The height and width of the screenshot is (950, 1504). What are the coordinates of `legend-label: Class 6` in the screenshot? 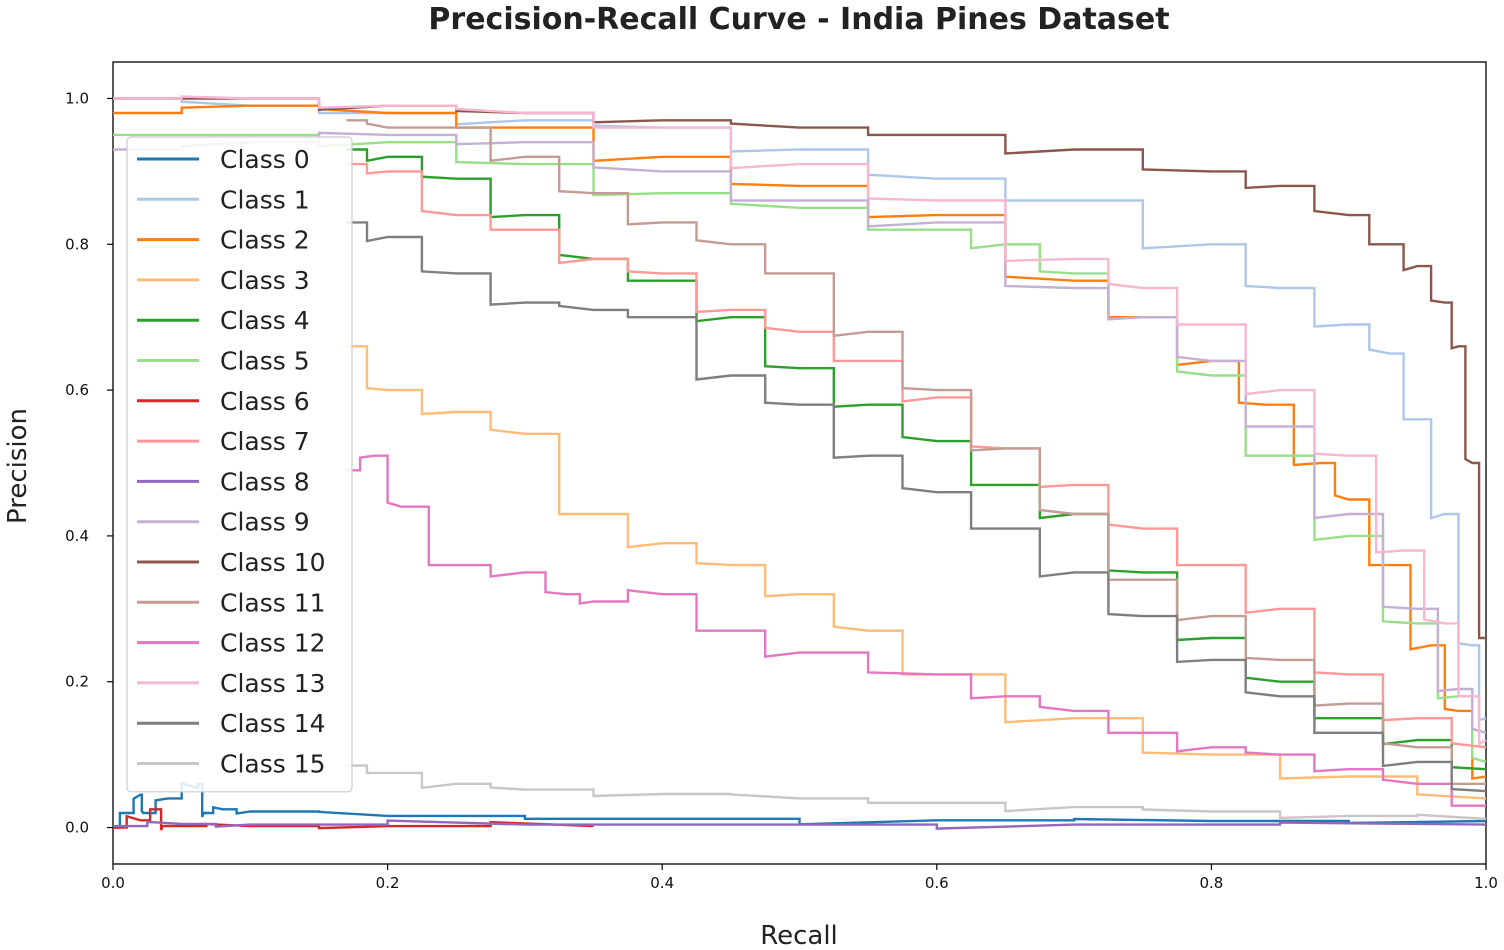 It's located at (265, 401).